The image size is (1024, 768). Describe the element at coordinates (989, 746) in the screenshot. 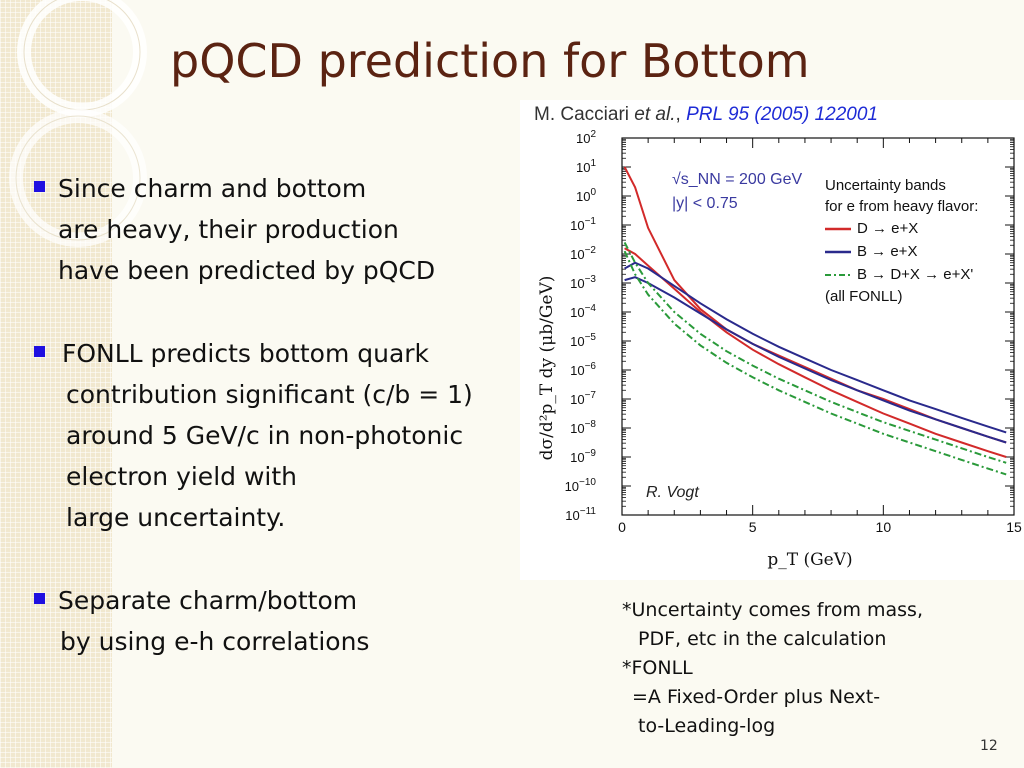

I see `page-number: 12` at that location.